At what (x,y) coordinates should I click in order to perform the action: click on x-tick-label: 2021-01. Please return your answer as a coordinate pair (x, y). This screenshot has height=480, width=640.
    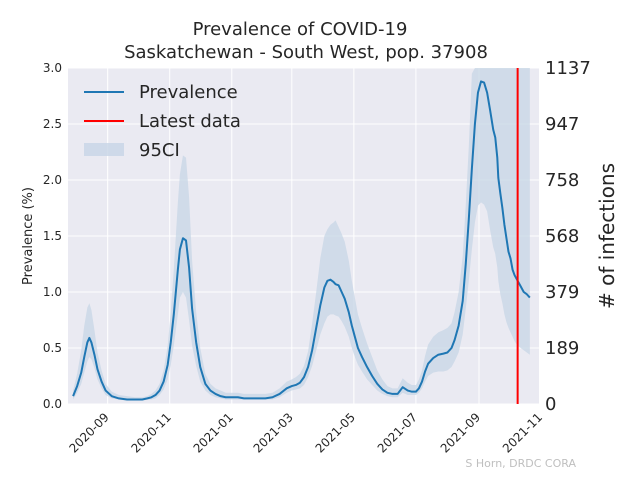
    Looking at the image, I should click on (213, 432).